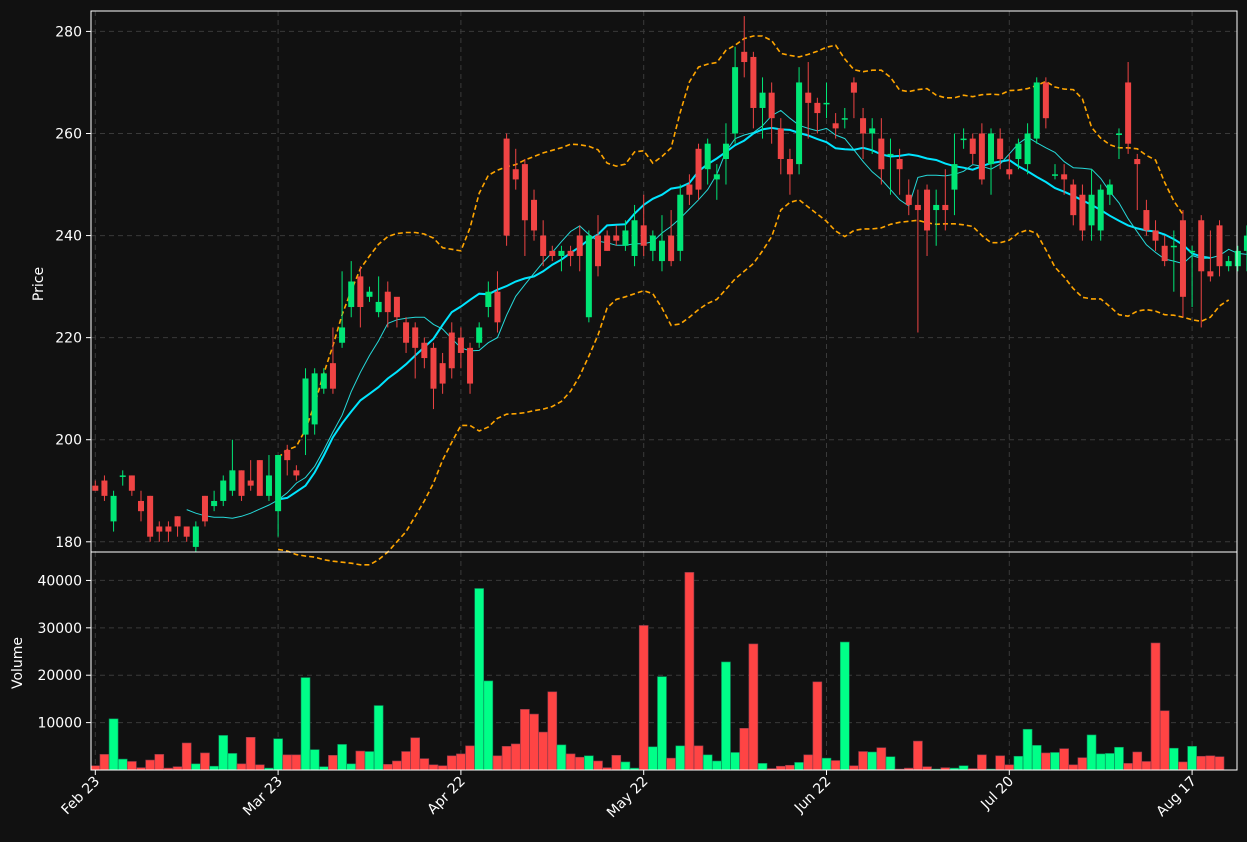 This screenshot has height=842, width=1247. Describe the element at coordinates (59, 676) in the screenshot. I see `volume-tick-label: 20000` at that location.